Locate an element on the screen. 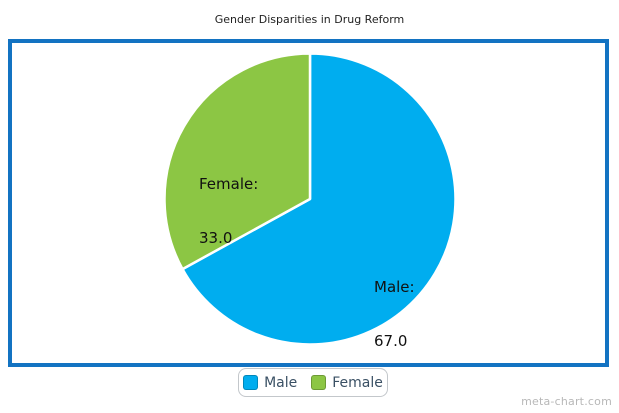 This screenshot has width=619, height=413. legend: Male Female is located at coordinates (313, 382).